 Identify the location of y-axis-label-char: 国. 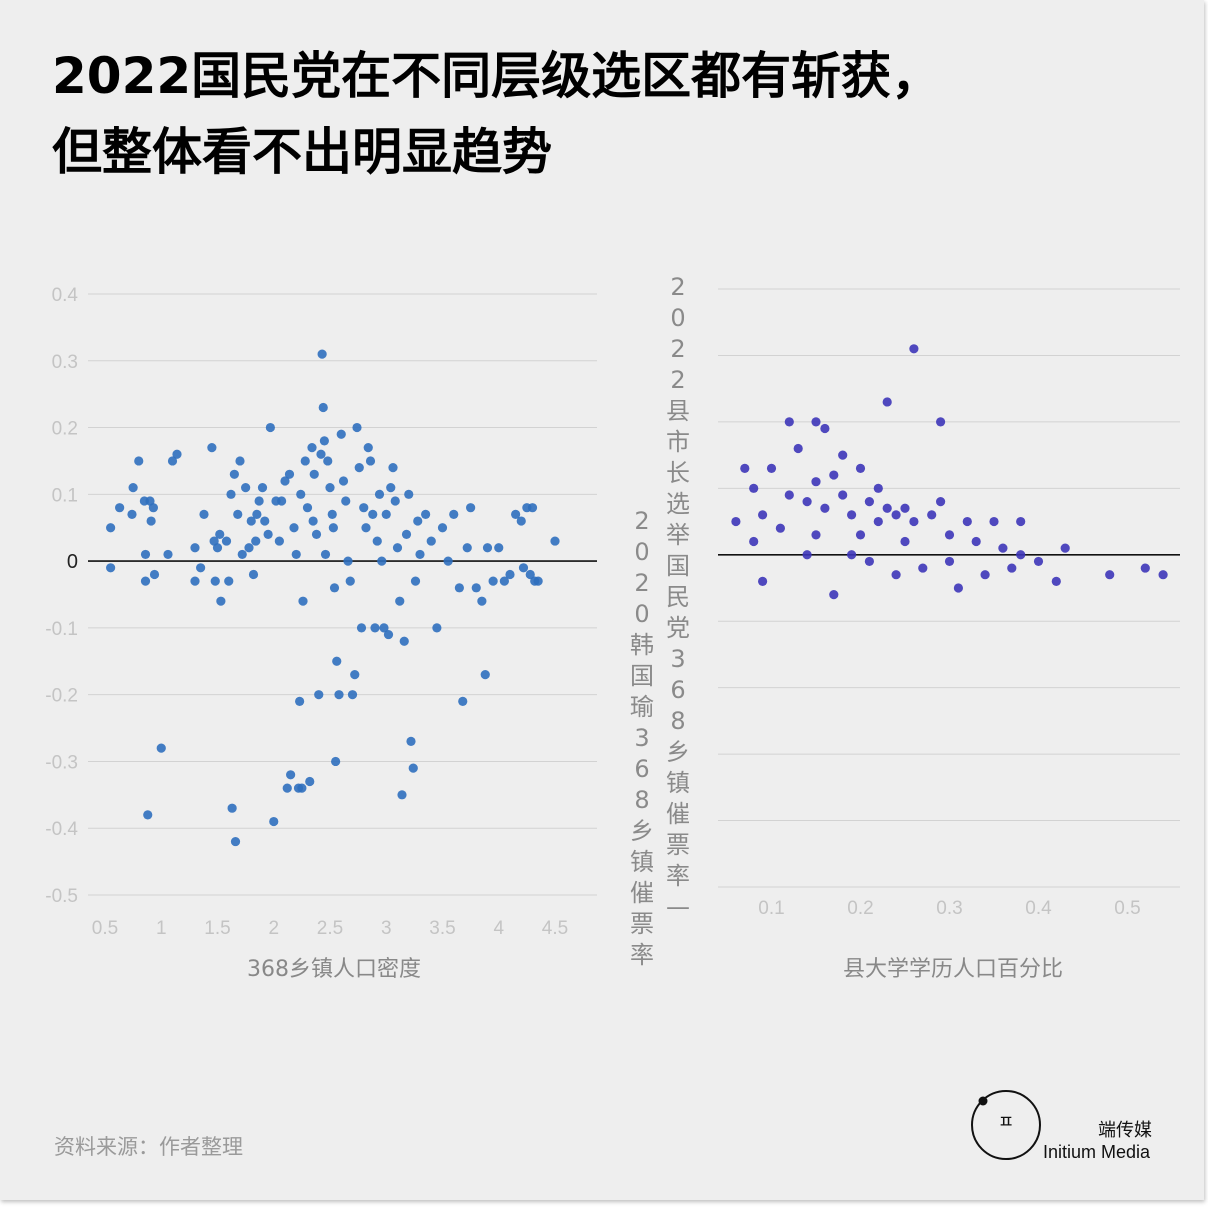
(642, 676).